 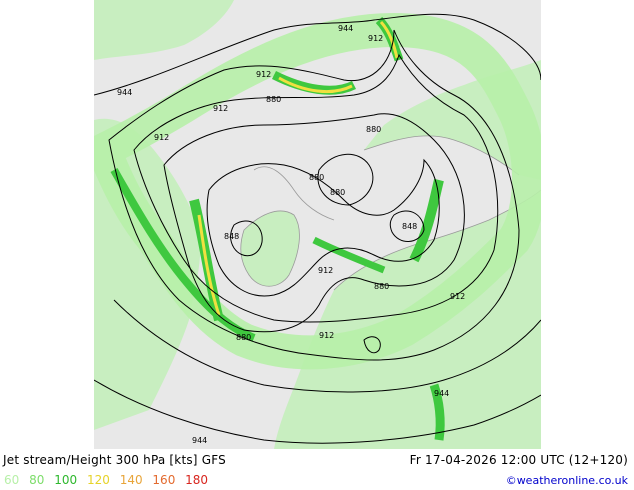 What do you see at coordinates (114, 460) in the screenshot?
I see `chart-title: Jet stream/Height 300 hPa [kts] GFS` at bounding box center [114, 460].